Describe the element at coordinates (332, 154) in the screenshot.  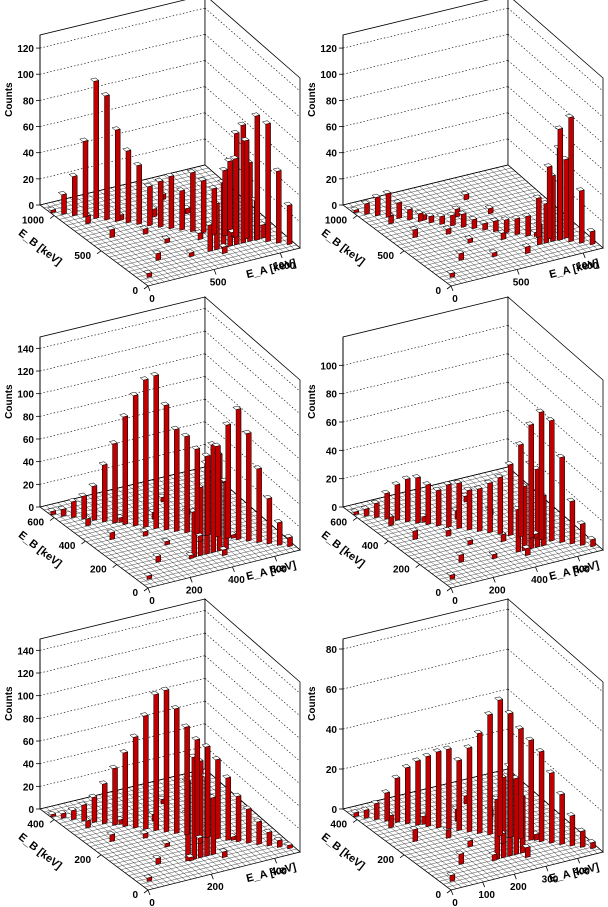
I see `z-tick-label: 40` at that location.